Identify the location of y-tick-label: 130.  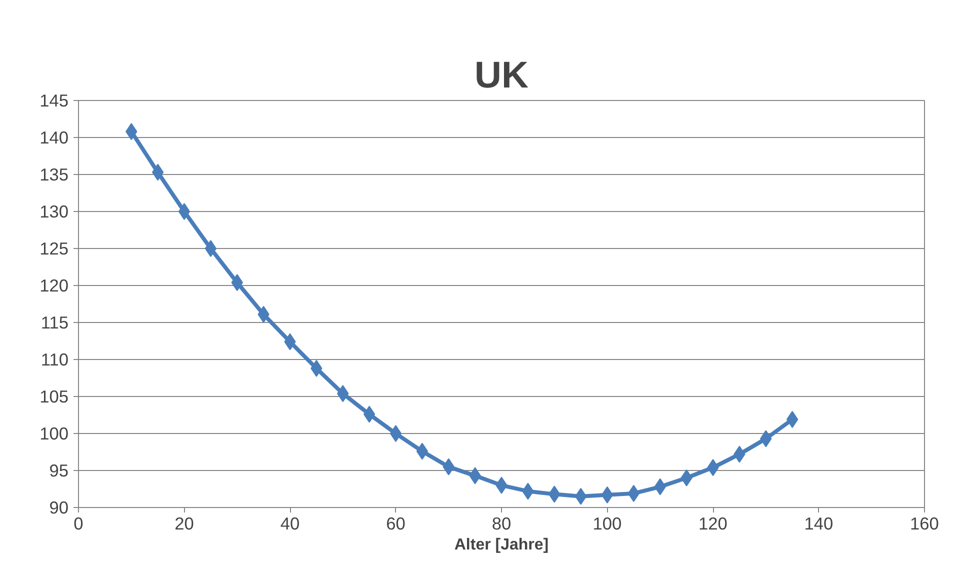
(54, 212).